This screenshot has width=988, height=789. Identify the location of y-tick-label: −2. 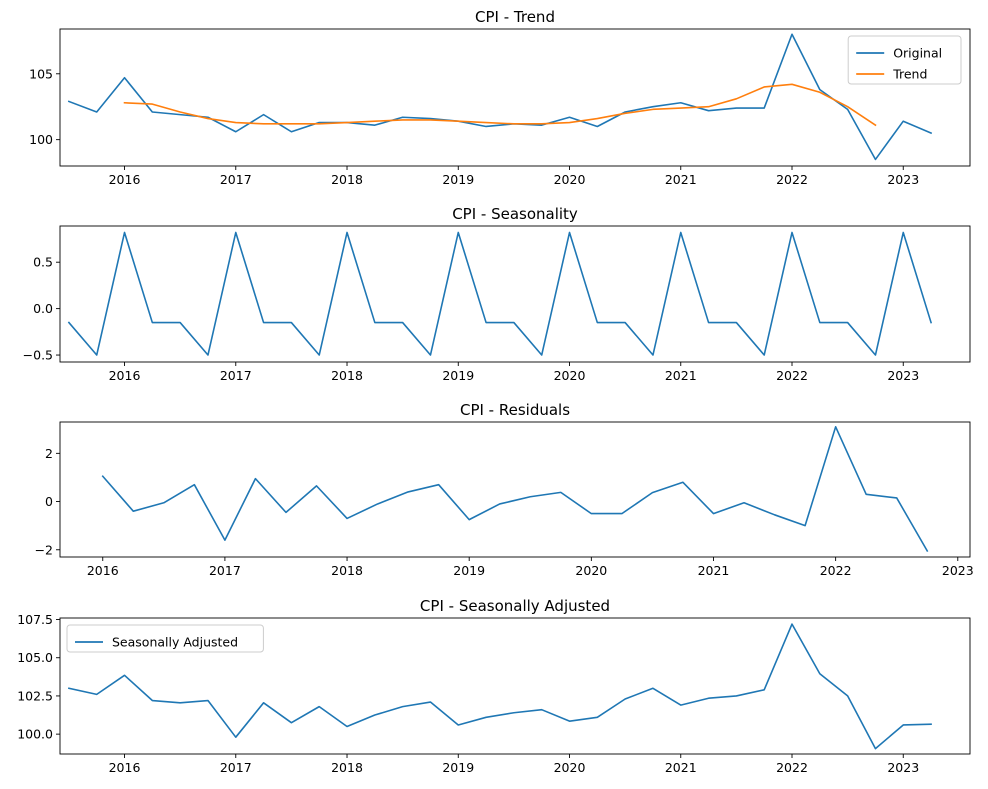
(44, 549).